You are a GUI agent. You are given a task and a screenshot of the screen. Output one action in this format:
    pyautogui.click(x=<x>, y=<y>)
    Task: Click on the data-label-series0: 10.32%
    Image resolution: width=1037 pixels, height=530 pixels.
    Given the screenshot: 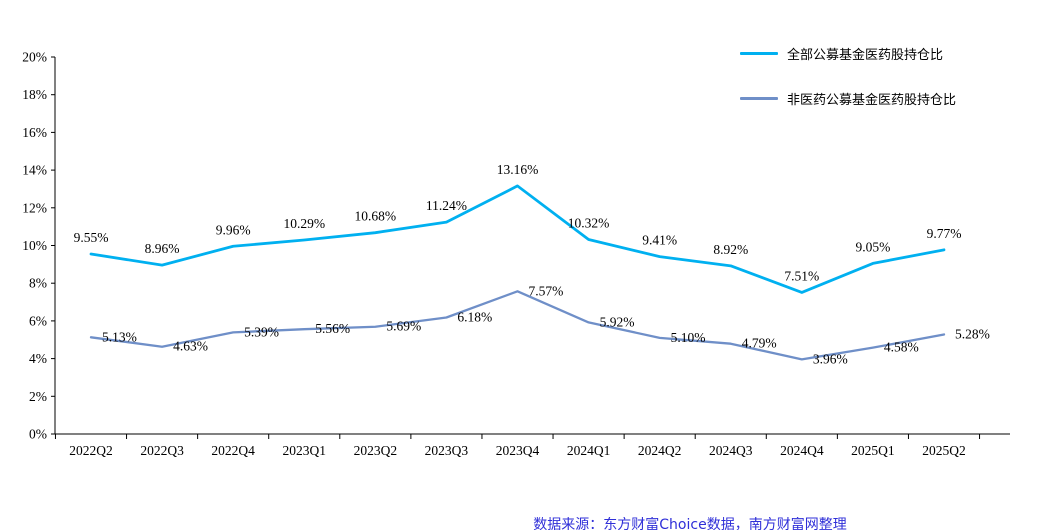 What is the action you would take?
    pyautogui.click(x=589, y=222)
    